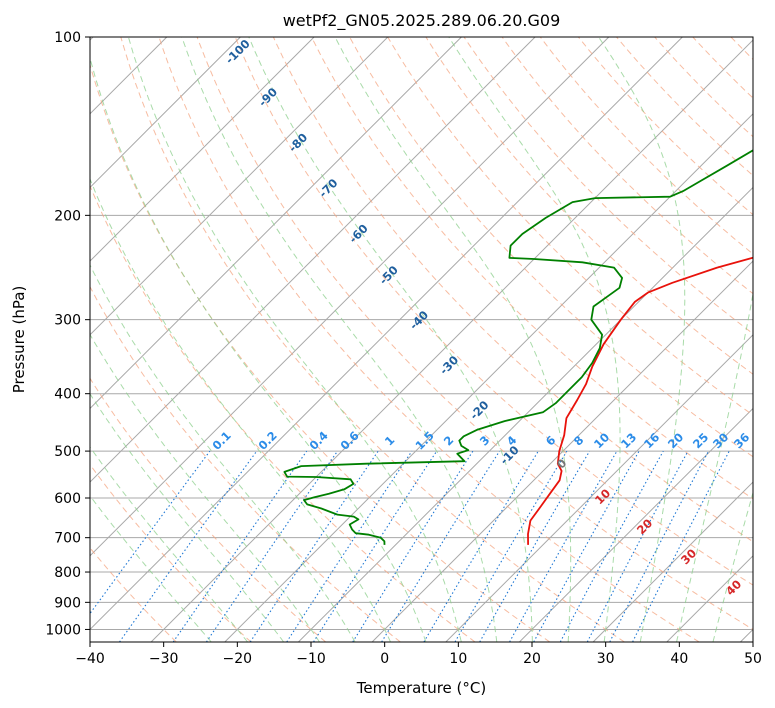 The image size is (775, 708). Describe the element at coordinates (422, 21) in the screenshot. I see `chart-title: wetPf2_GN05.2025.289.06.20.G09` at that location.